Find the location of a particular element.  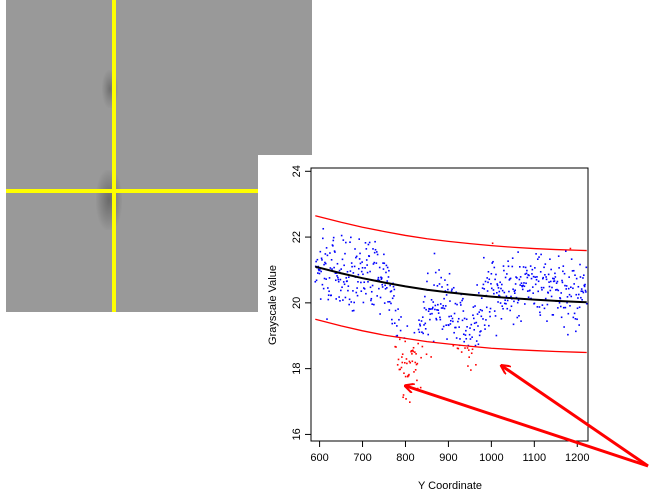

y-tick-label: 18 is located at coordinates (297, 369).